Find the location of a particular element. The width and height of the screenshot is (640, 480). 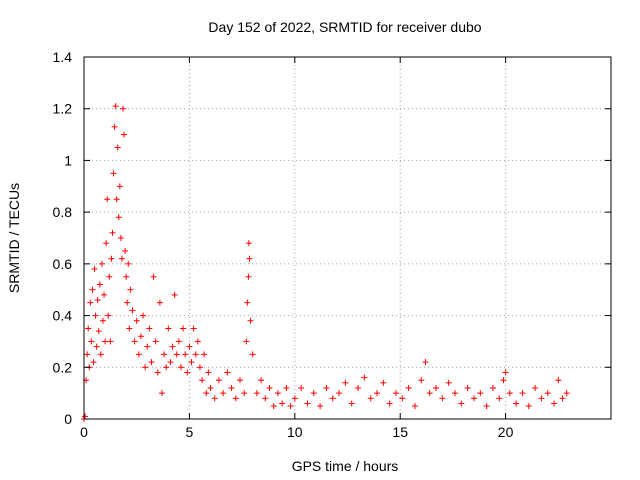

y-tick-label: 1.4 is located at coordinates (63, 57).